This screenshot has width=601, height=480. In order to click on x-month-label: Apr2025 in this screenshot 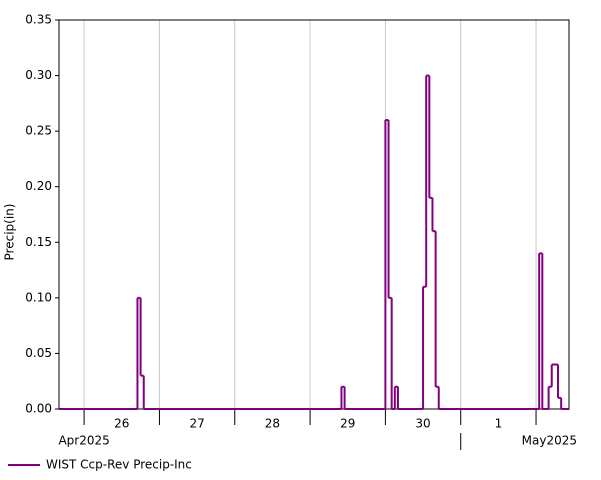, I will do `click(83, 441)`.